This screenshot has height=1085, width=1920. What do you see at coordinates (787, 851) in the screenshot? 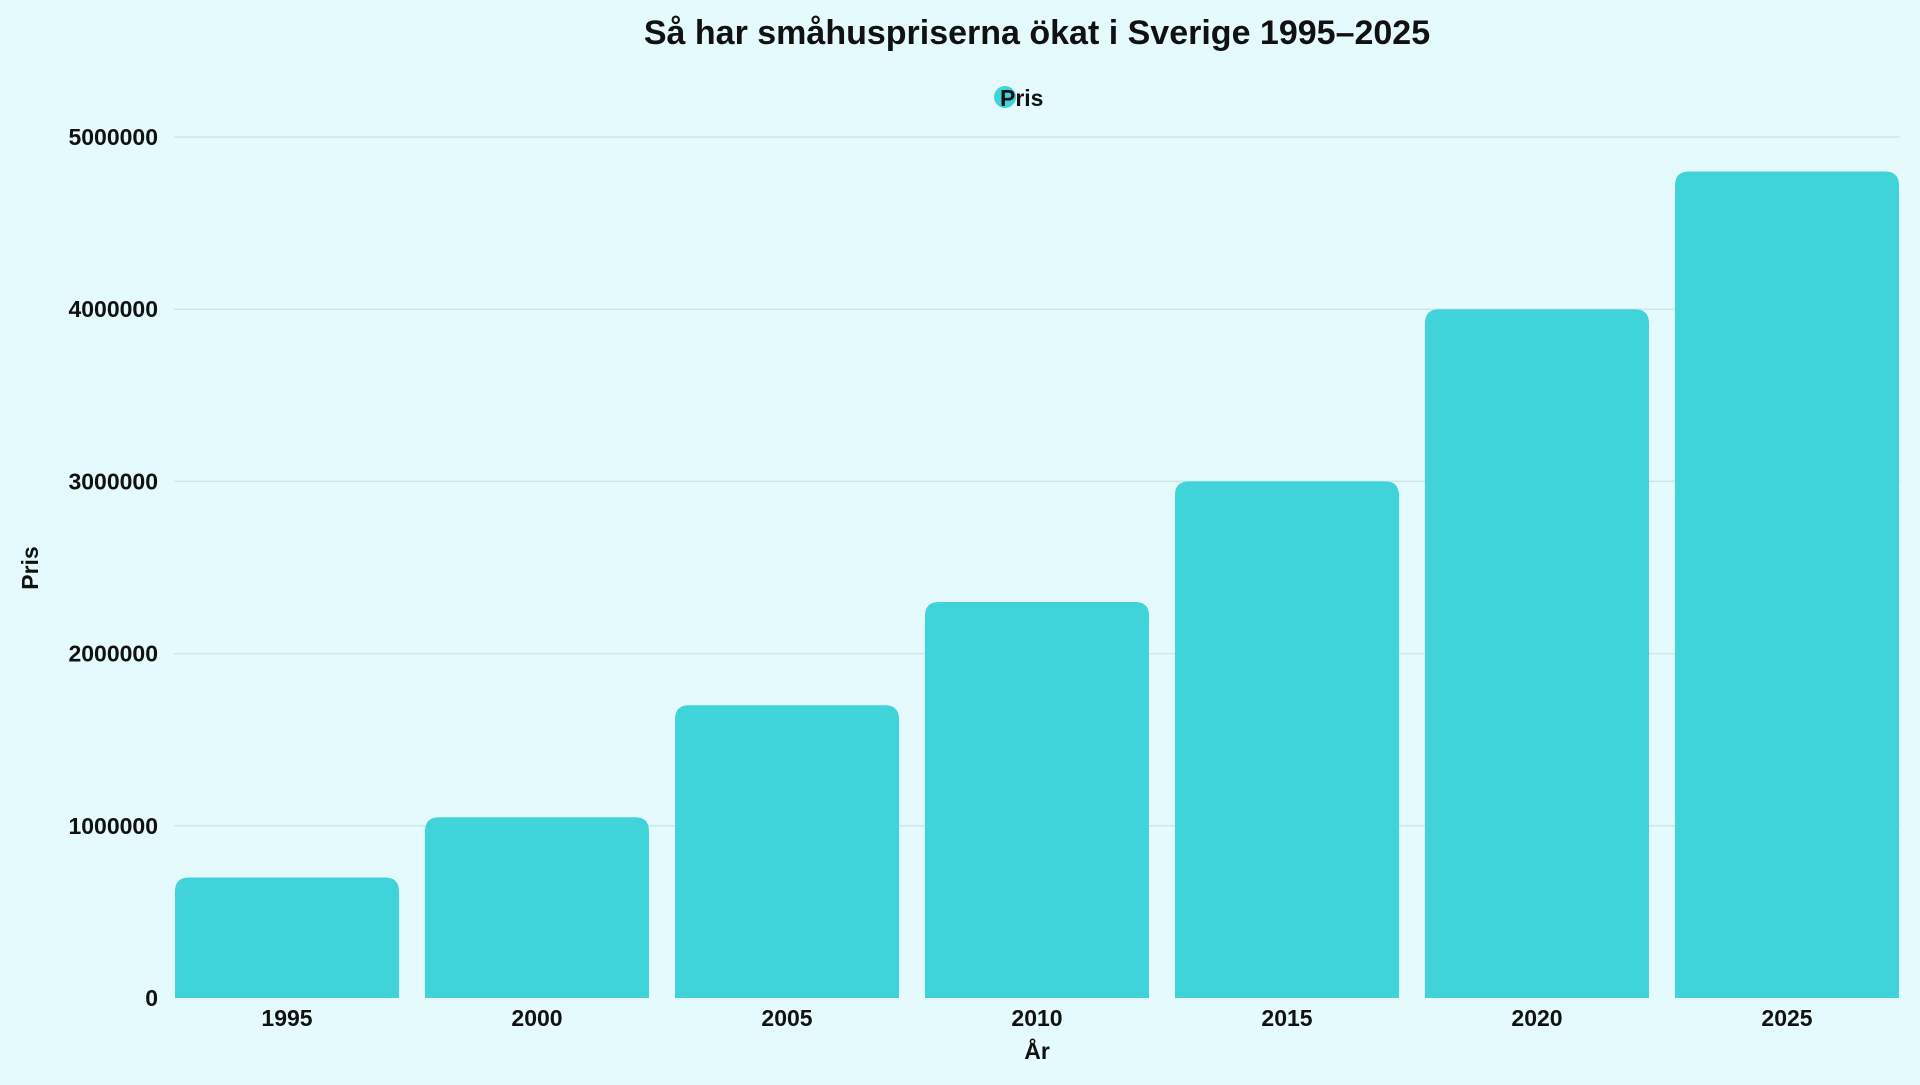
I see `bar-2005` at bounding box center [787, 851].